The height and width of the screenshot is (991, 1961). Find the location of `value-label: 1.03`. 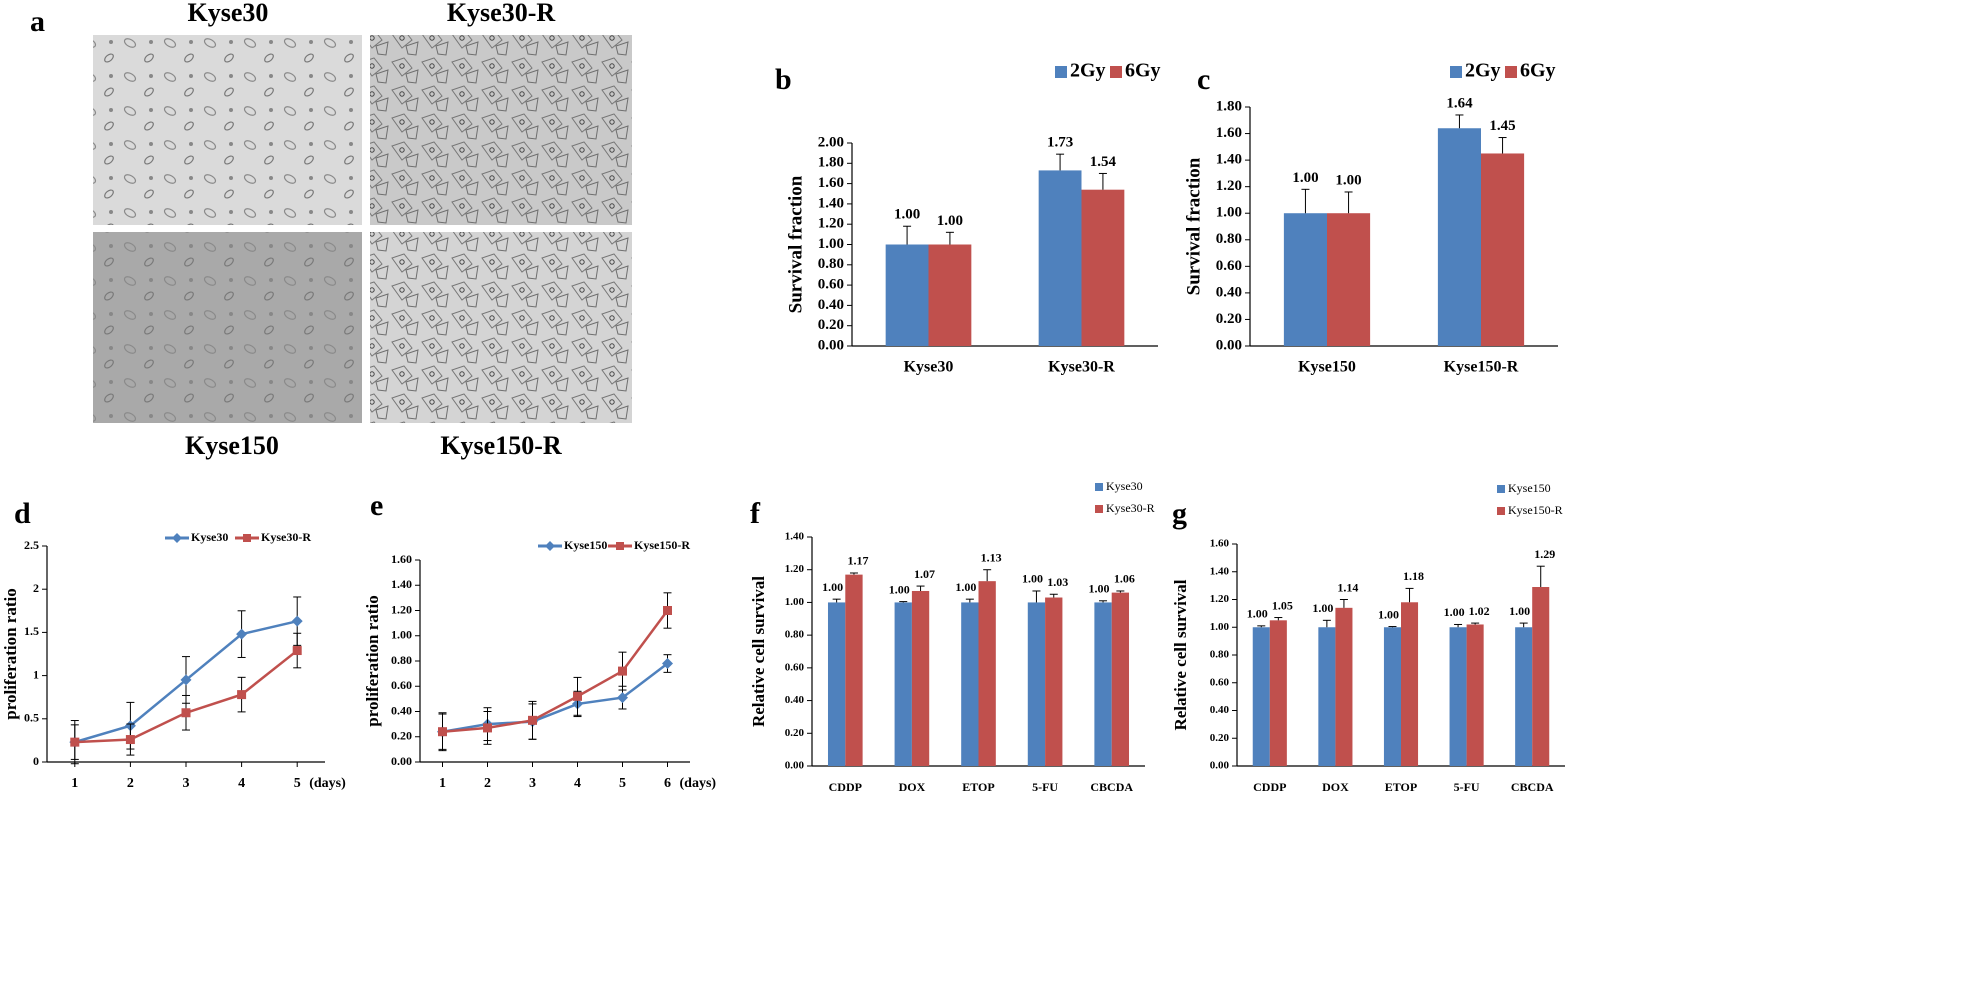

value-label: 1.03 is located at coordinates (1057, 582).